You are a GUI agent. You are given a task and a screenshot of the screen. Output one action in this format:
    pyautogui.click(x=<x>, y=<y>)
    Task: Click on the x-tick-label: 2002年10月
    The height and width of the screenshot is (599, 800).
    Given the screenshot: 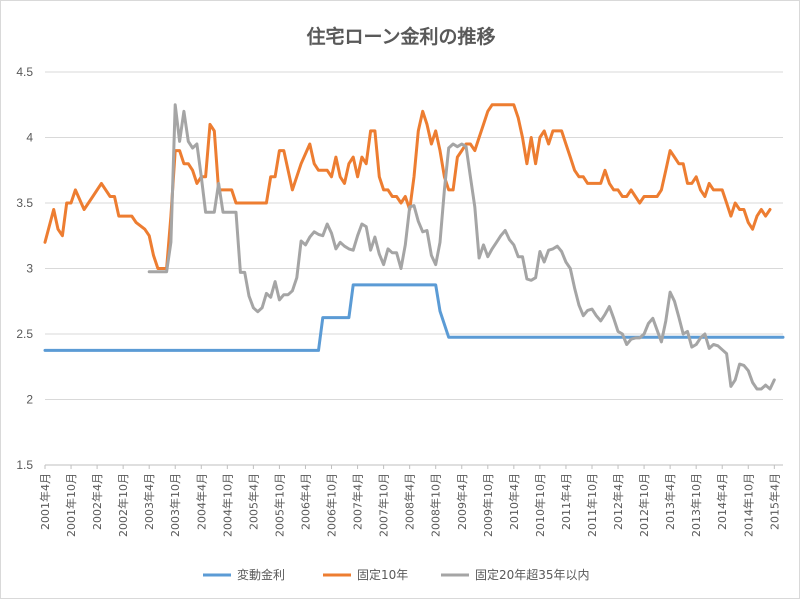 What is the action you would take?
    pyautogui.click(x=123, y=505)
    